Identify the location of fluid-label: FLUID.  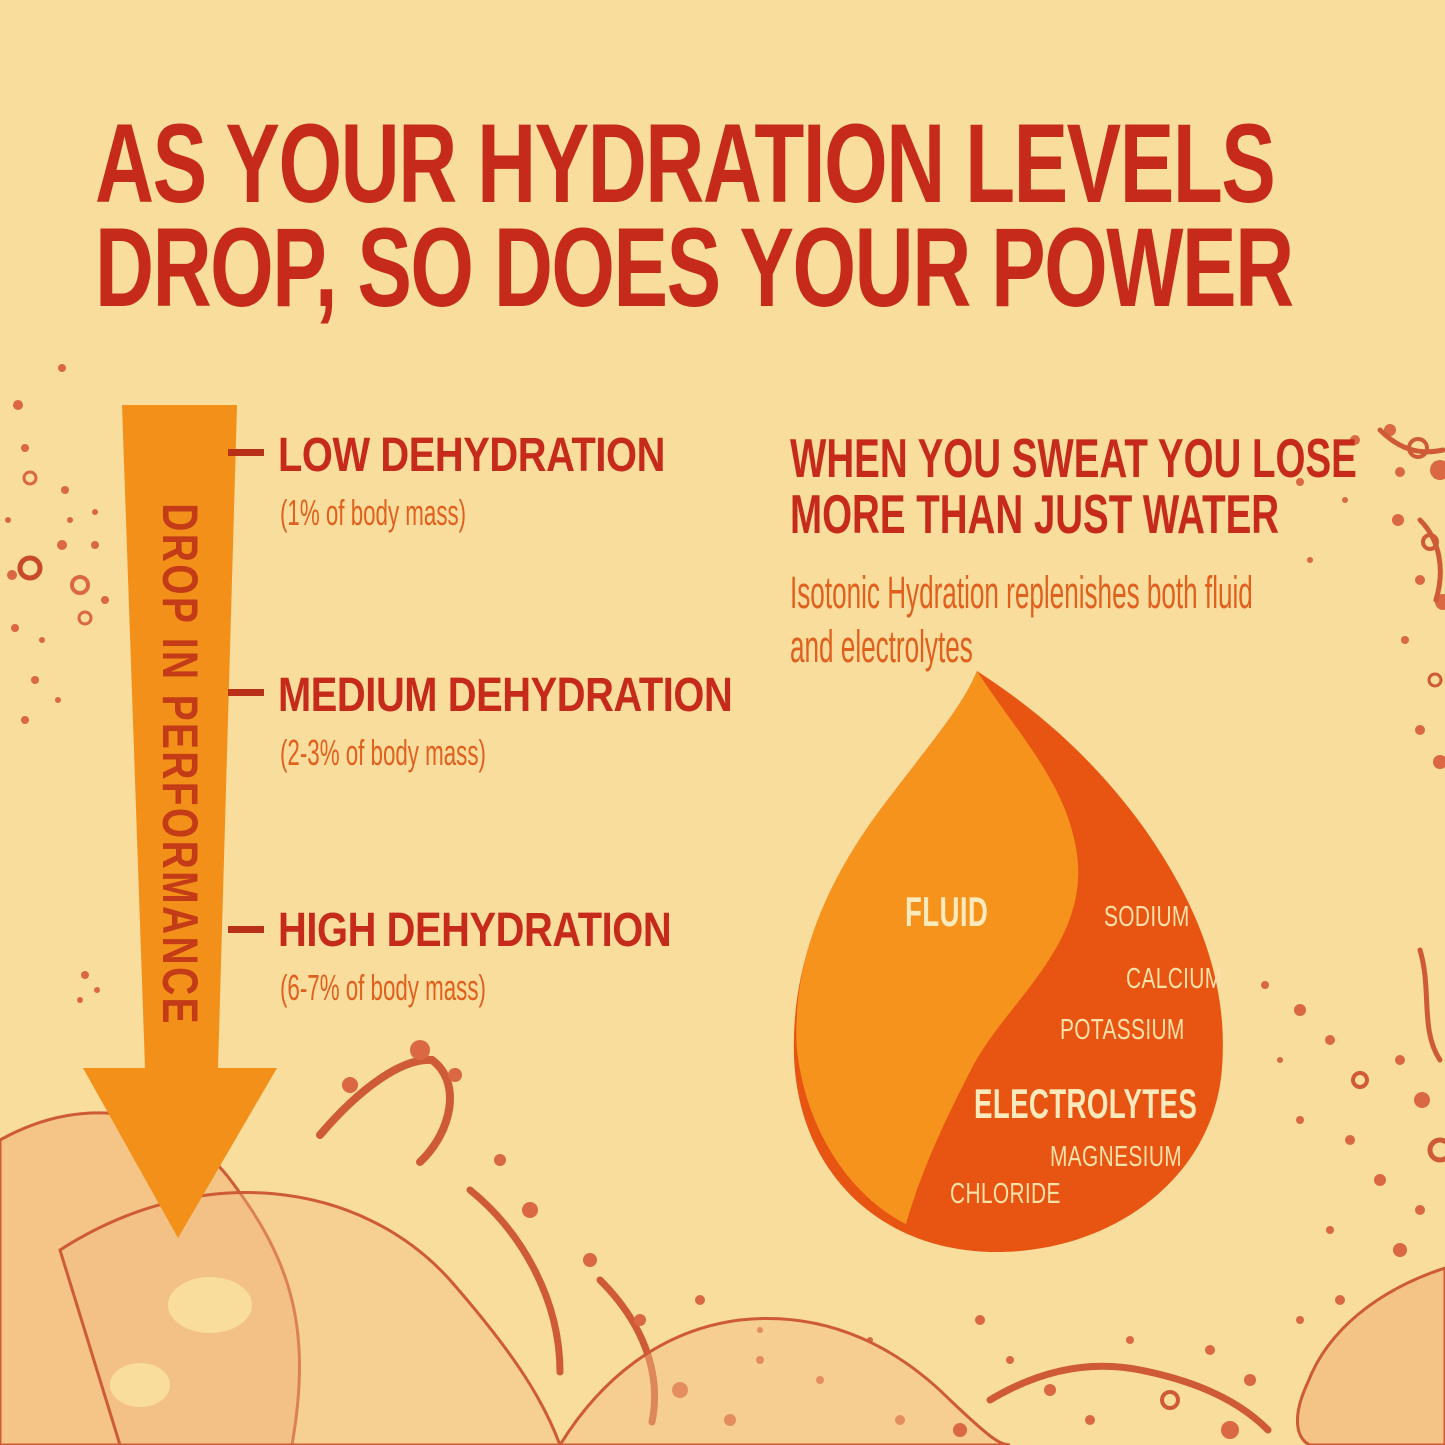
(947, 911).